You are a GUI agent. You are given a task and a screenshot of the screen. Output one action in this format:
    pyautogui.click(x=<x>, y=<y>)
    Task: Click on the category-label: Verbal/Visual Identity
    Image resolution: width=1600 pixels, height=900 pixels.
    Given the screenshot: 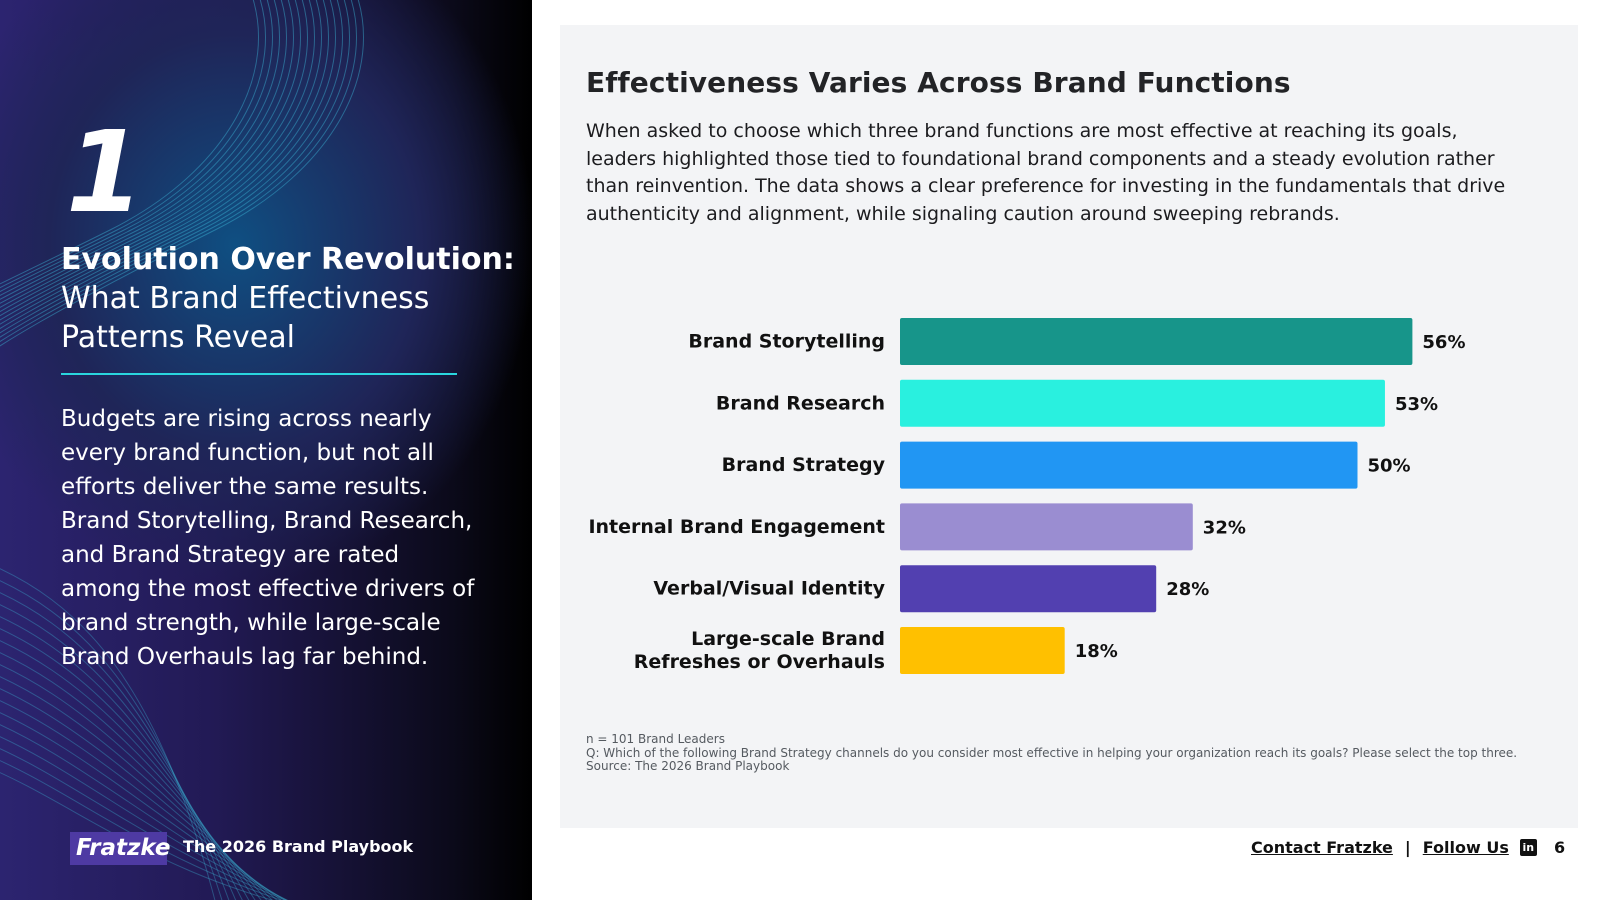 What is the action you would take?
    pyautogui.click(x=769, y=589)
    